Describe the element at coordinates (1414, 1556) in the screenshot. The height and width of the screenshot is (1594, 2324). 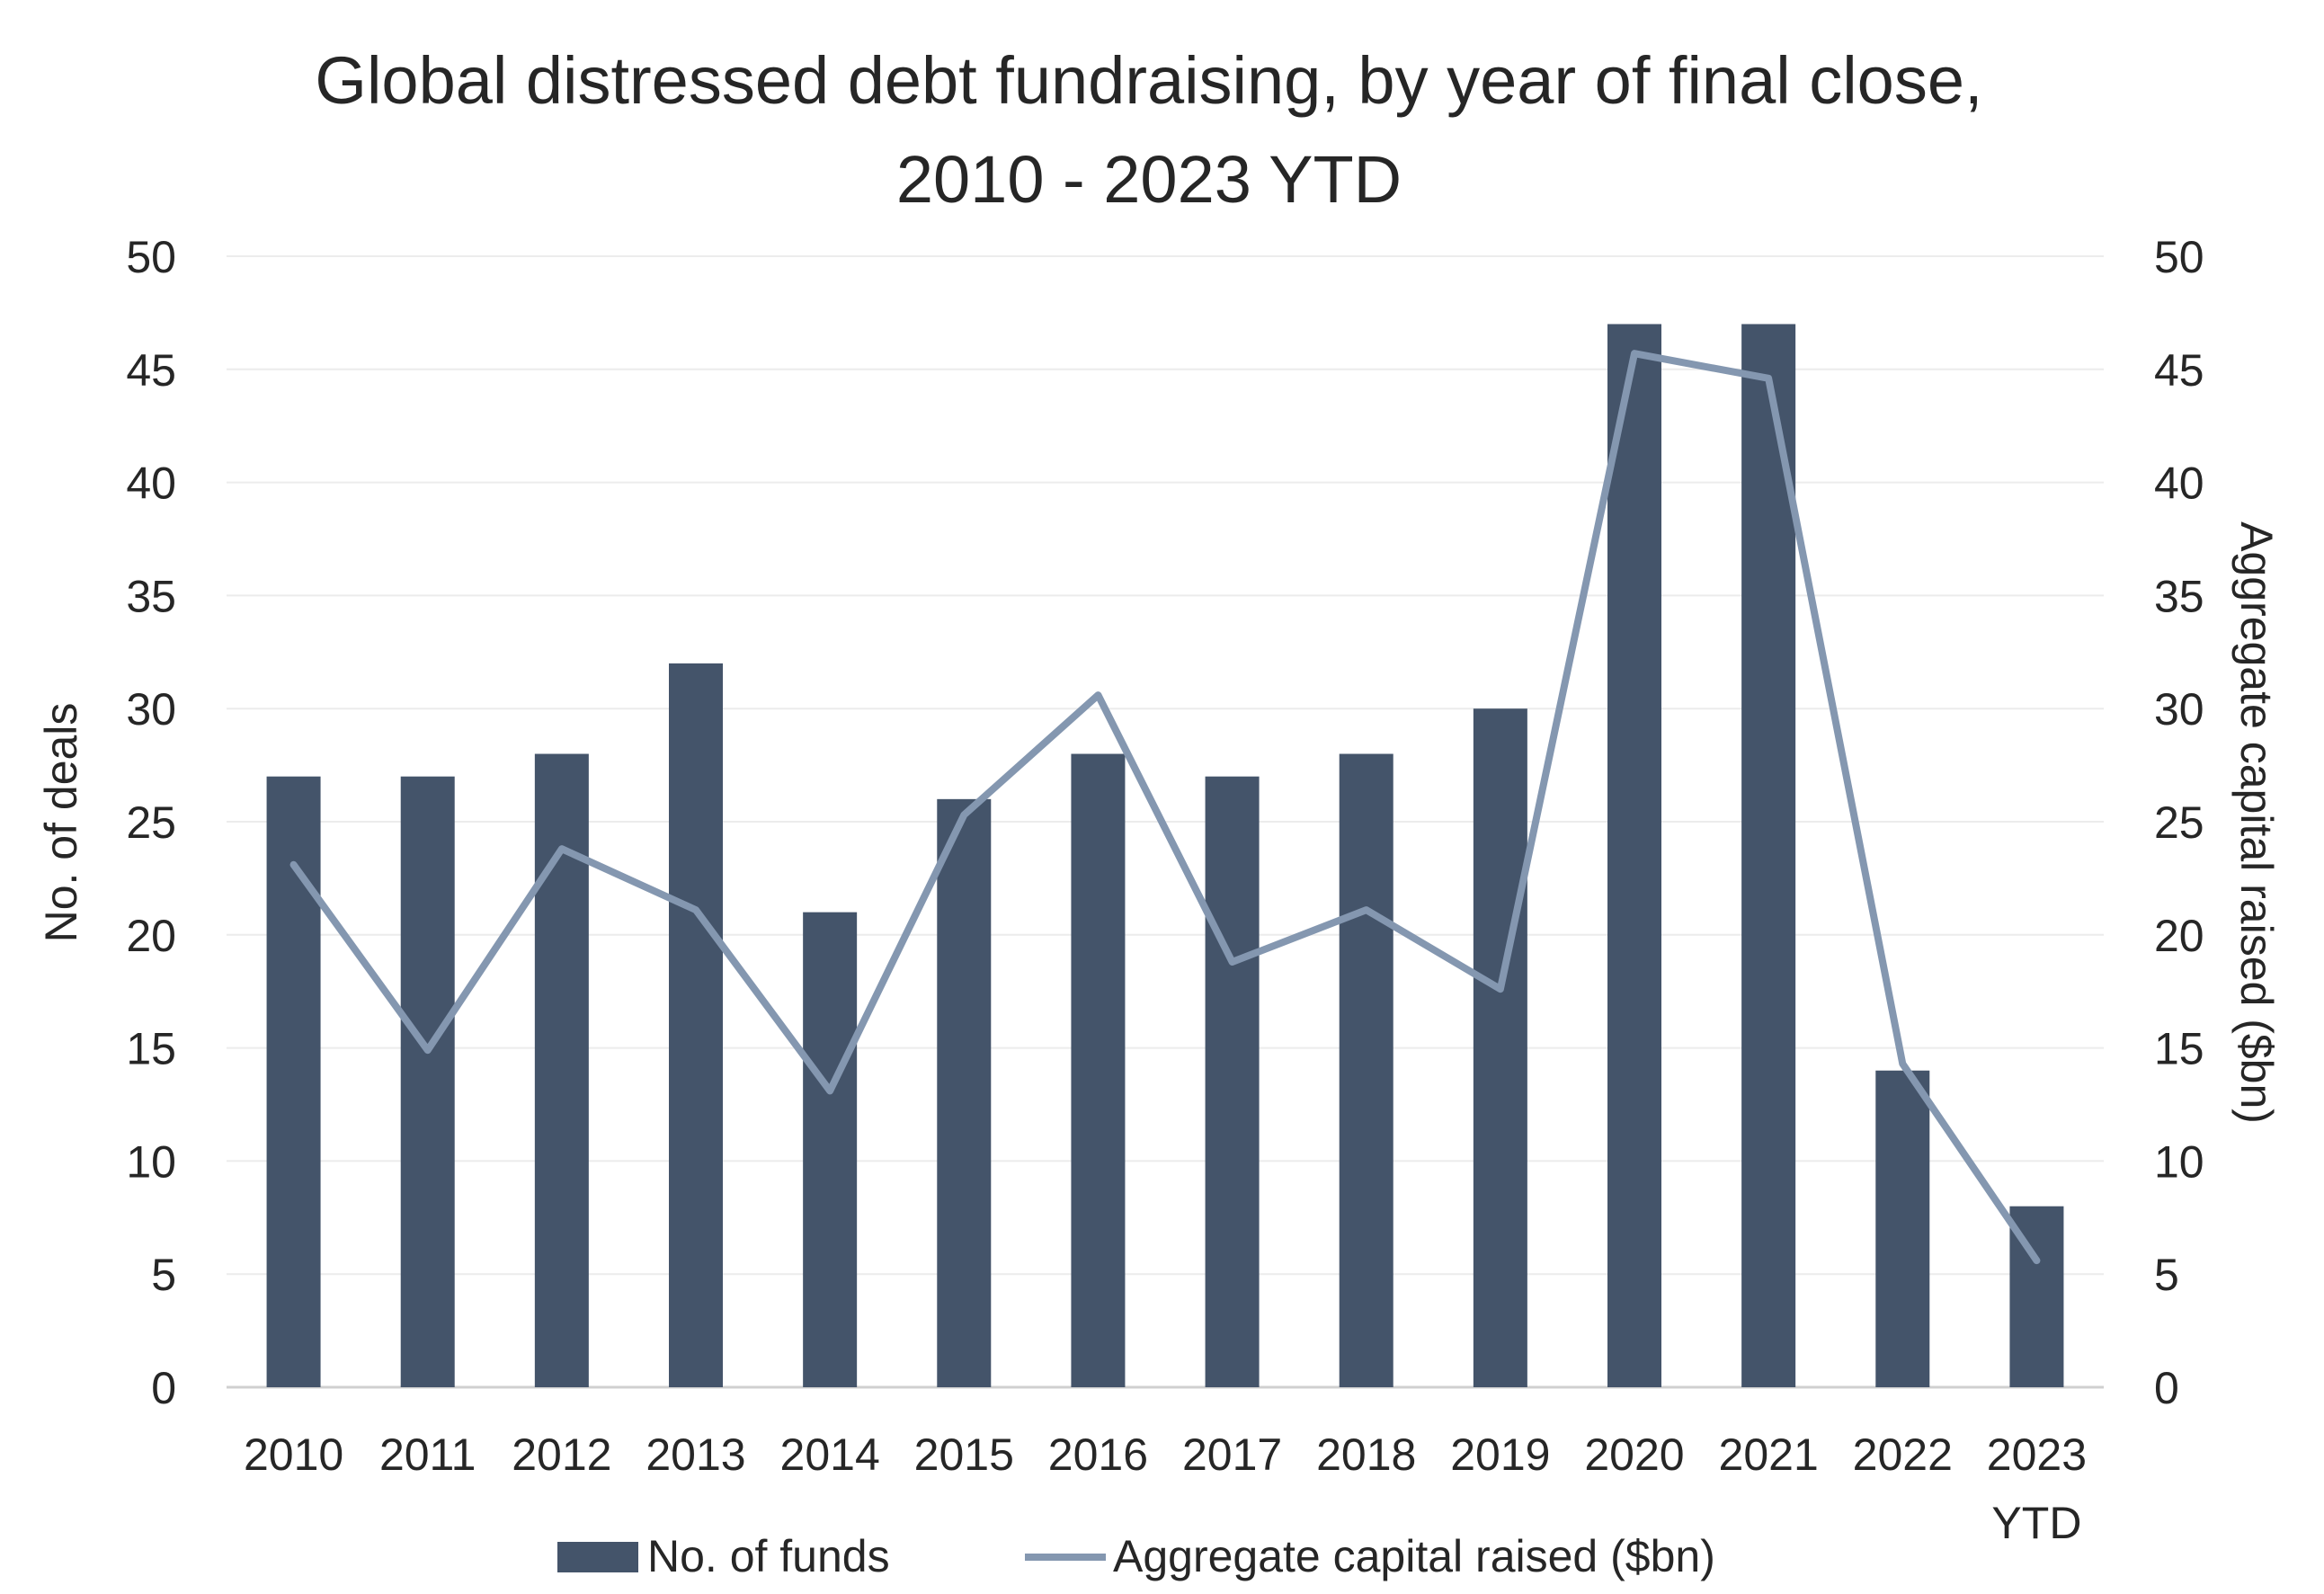
I see `legend-label-aggregate-capital: Aggregate capital raised ($bn)` at that location.